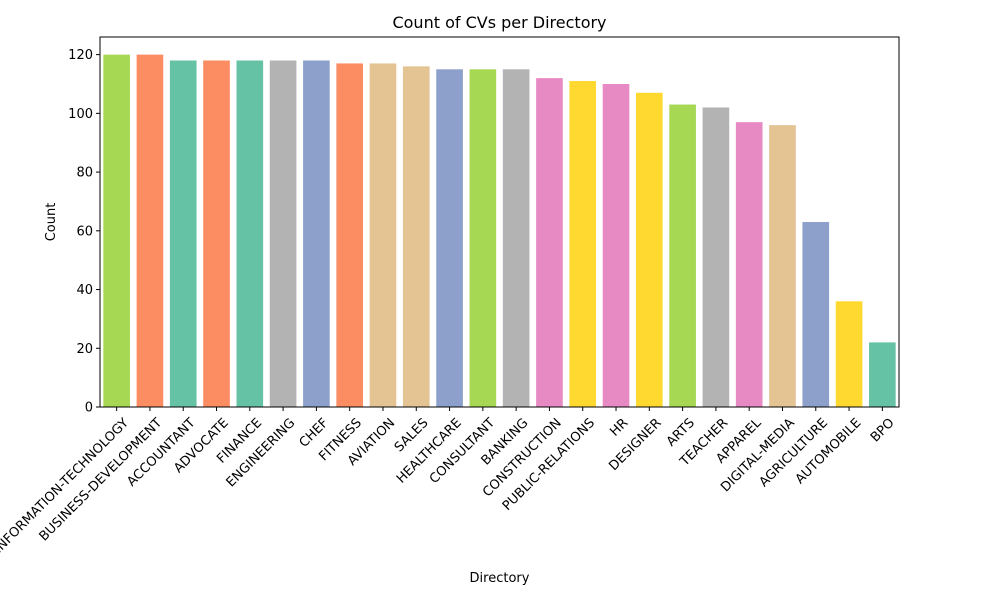 The height and width of the screenshot is (600, 1000). What do you see at coordinates (816, 314) in the screenshot?
I see `bar-agriculture` at bounding box center [816, 314].